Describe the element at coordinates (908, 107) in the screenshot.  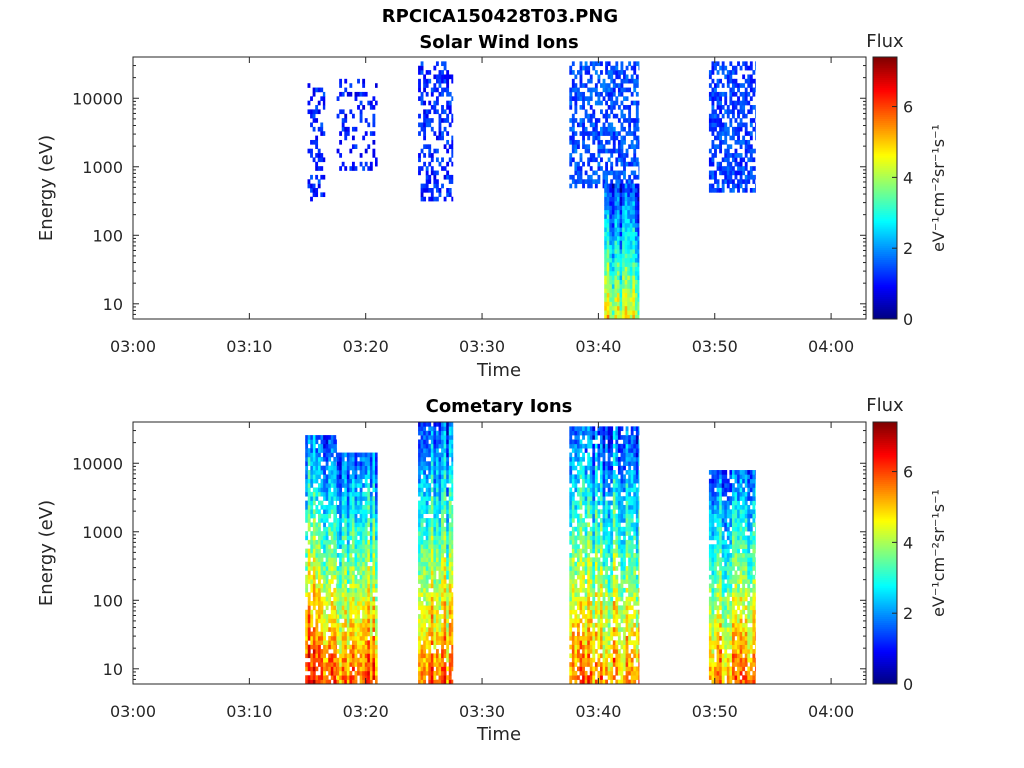
I see `colorbar-tick-label: 6` at that location.